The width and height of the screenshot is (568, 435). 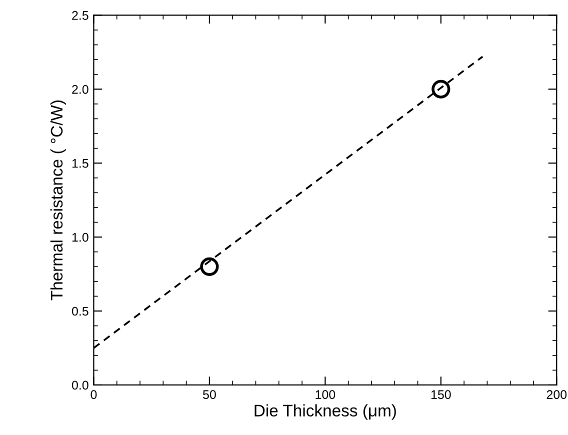 What do you see at coordinates (441, 395) in the screenshot?
I see `x-tick-label: 150` at bounding box center [441, 395].